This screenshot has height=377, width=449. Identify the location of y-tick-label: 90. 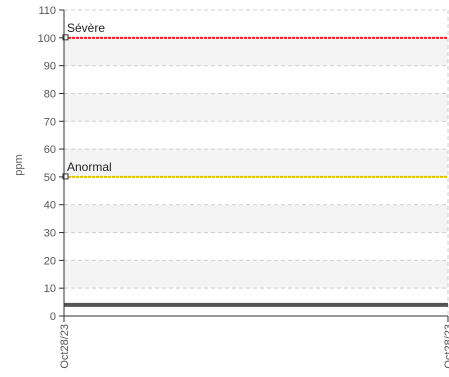
(50, 67).